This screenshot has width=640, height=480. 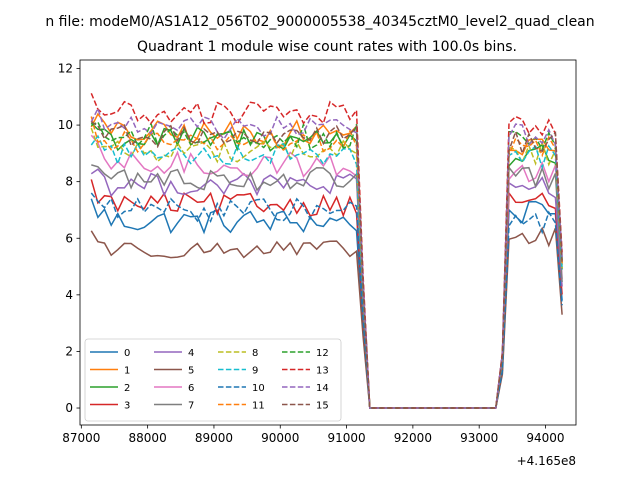 I want to click on y-tick-label: 0, so click(x=69, y=408).